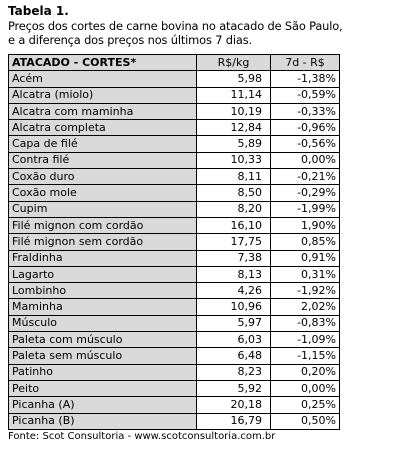  I want to click on change-cell: -0,83%, so click(305, 323).